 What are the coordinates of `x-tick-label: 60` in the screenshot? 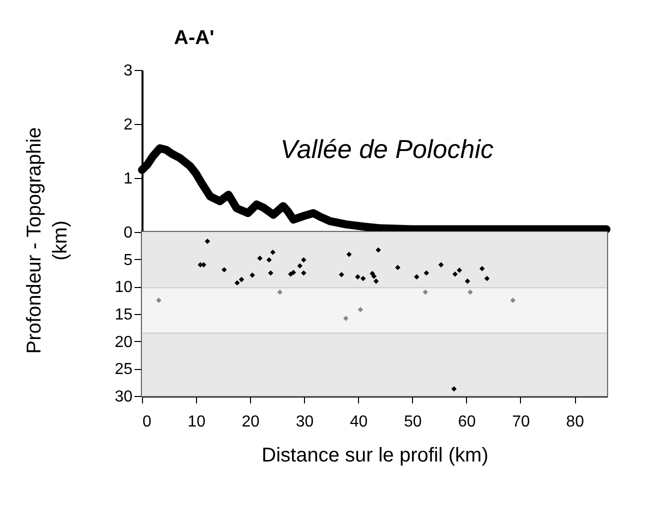 It's located at (467, 422).